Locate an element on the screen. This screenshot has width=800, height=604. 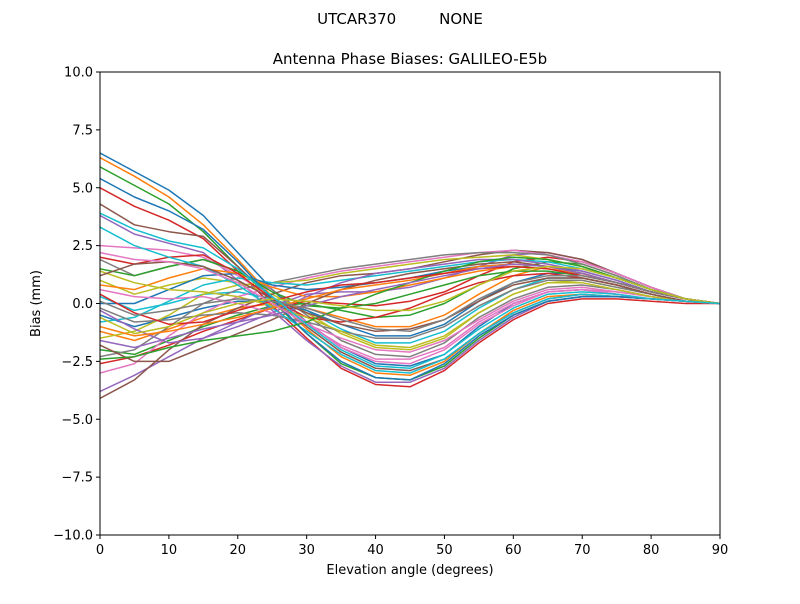
y-tick-label: 0.0 is located at coordinates (82, 304).